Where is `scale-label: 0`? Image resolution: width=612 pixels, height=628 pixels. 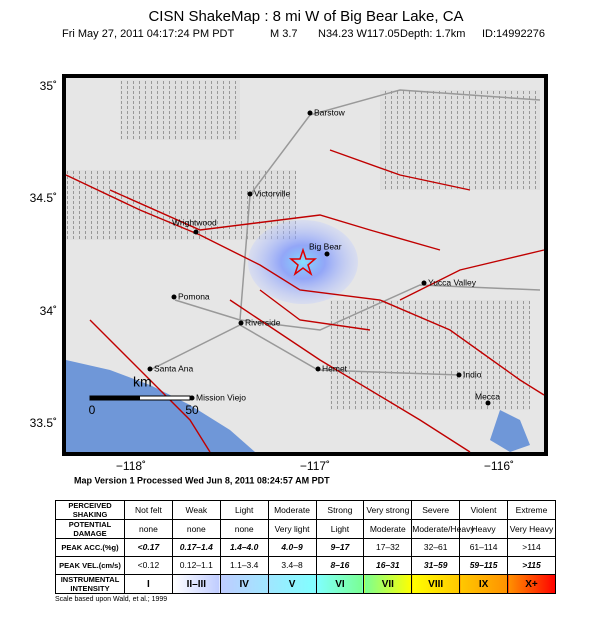 scale-label: 0 is located at coordinates (92, 410).